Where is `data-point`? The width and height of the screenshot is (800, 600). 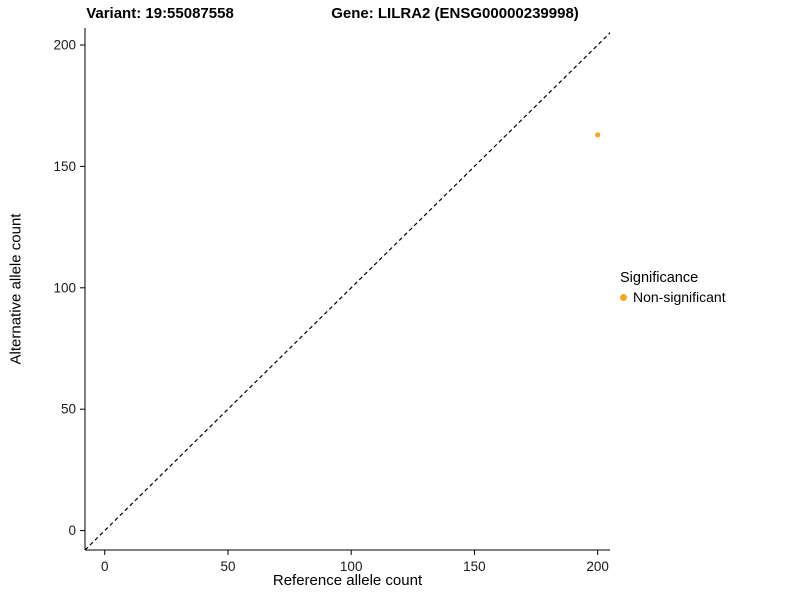 data-point is located at coordinates (598, 135).